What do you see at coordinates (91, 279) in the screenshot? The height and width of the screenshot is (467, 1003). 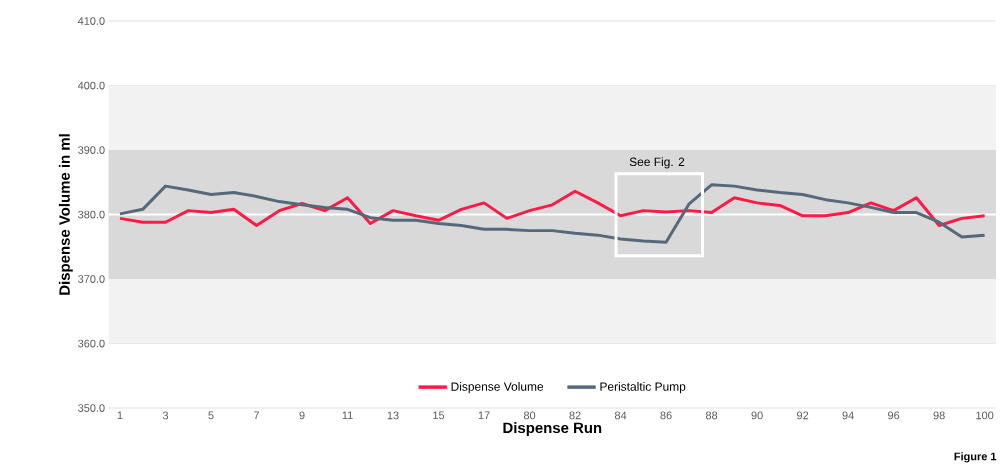 I see `y-tick-label: 370.0` at bounding box center [91, 279].